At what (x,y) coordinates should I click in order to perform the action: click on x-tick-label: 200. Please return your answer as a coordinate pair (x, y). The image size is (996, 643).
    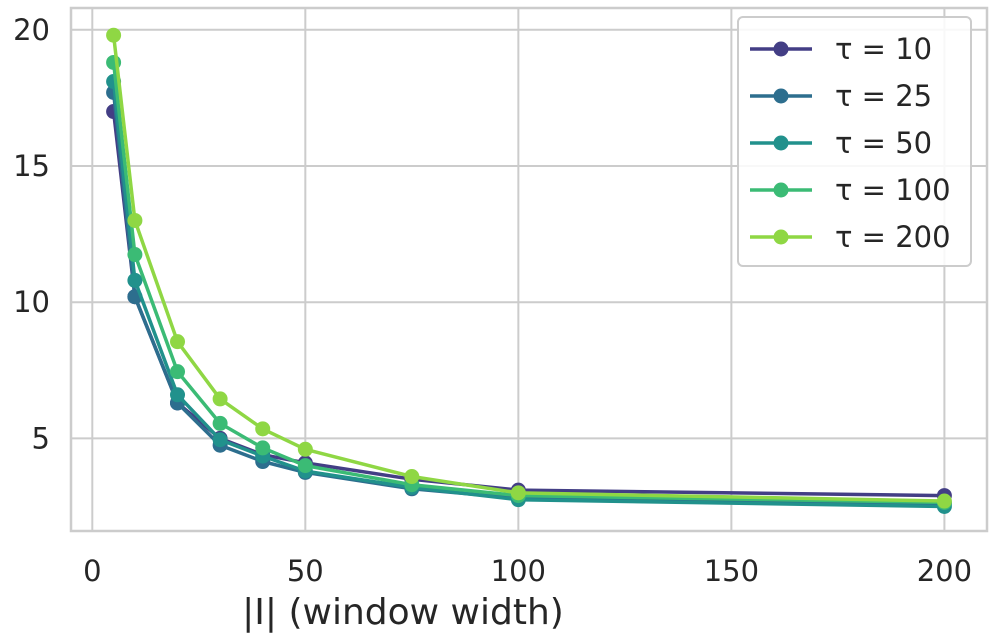
    Looking at the image, I should click on (944, 571).